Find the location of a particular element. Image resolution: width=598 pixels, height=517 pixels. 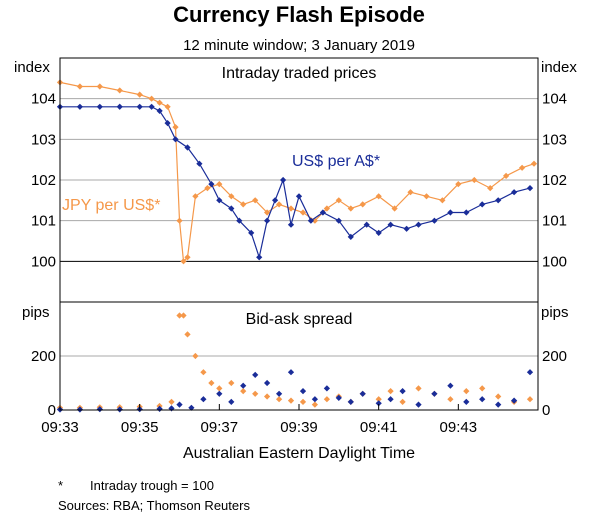

x-axis-label: Australian Eastern Daylight Time is located at coordinates (299, 453).